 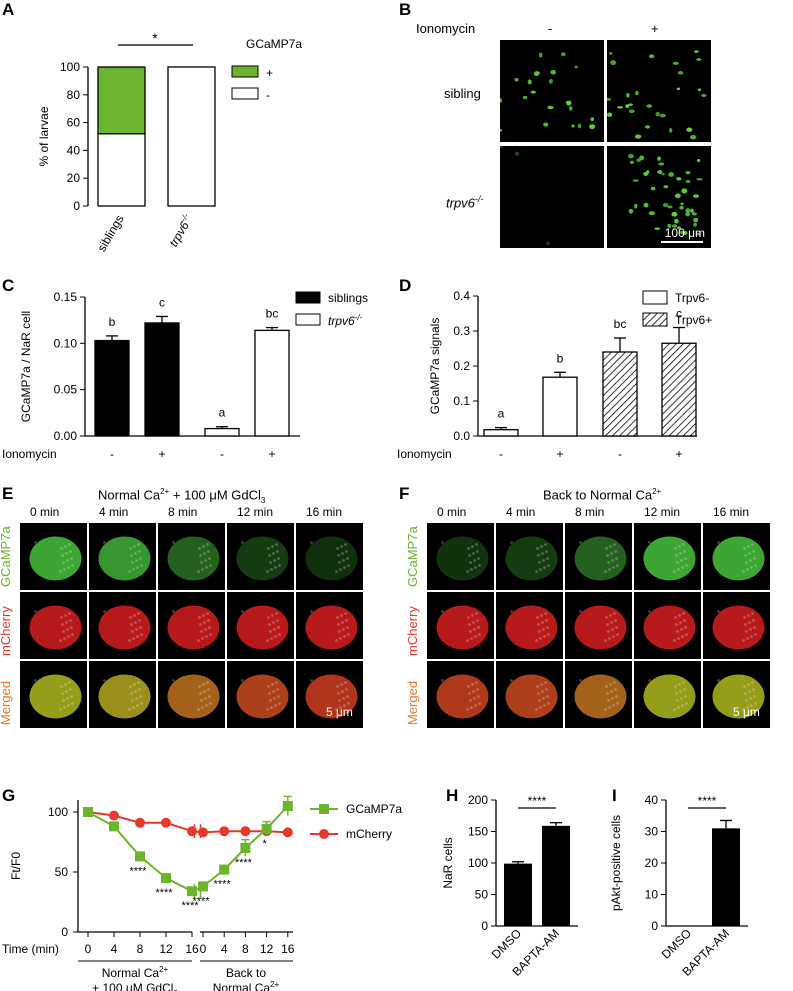 What do you see at coordinates (245, 93) in the screenshot?
I see `legend-swatch-minus` at bounding box center [245, 93].